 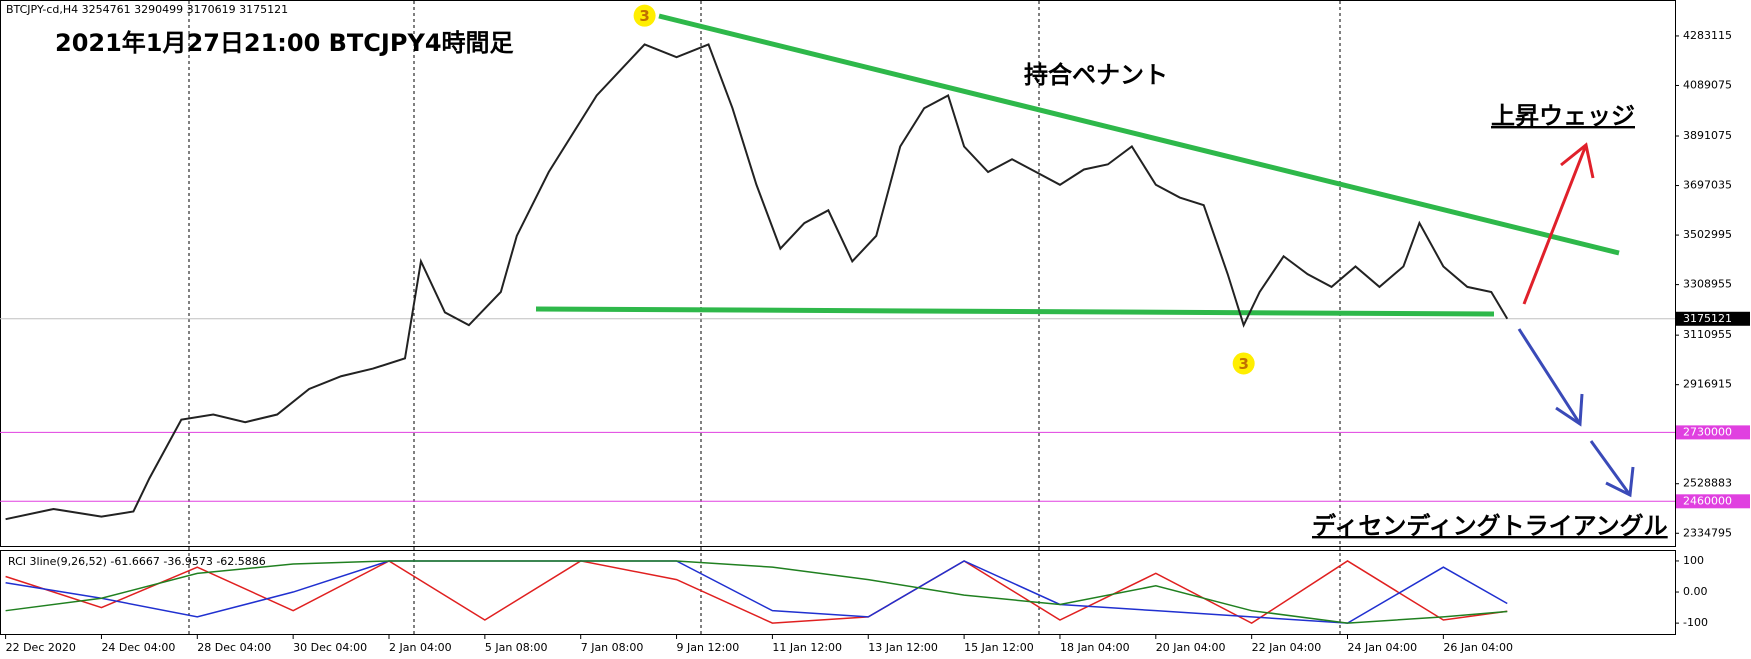 I want to click on series-line, so click(x=756, y=592).